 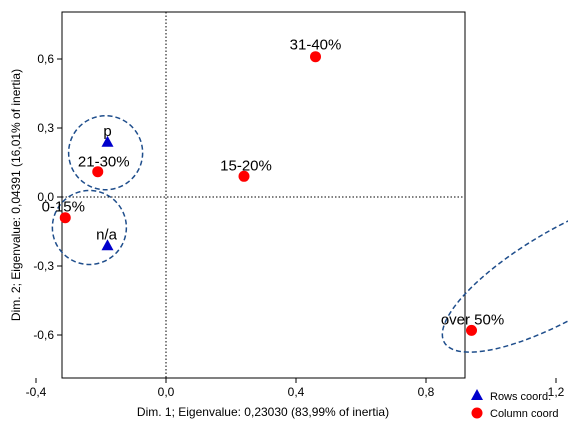 What do you see at coordinates (477, 413) in the screenshot?
I see `legend-circle-marker` at bounding box center [477, 413].